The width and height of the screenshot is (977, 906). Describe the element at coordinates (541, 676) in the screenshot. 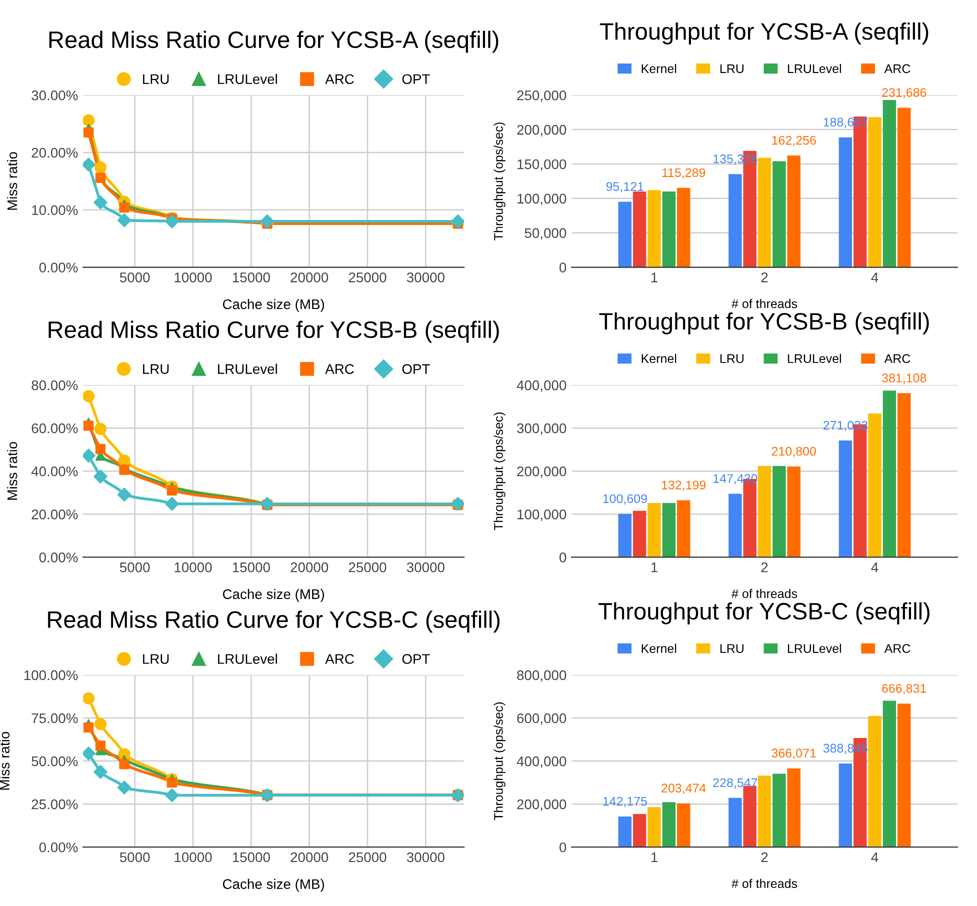

I see `y-tick-label: 800,000` at that location.